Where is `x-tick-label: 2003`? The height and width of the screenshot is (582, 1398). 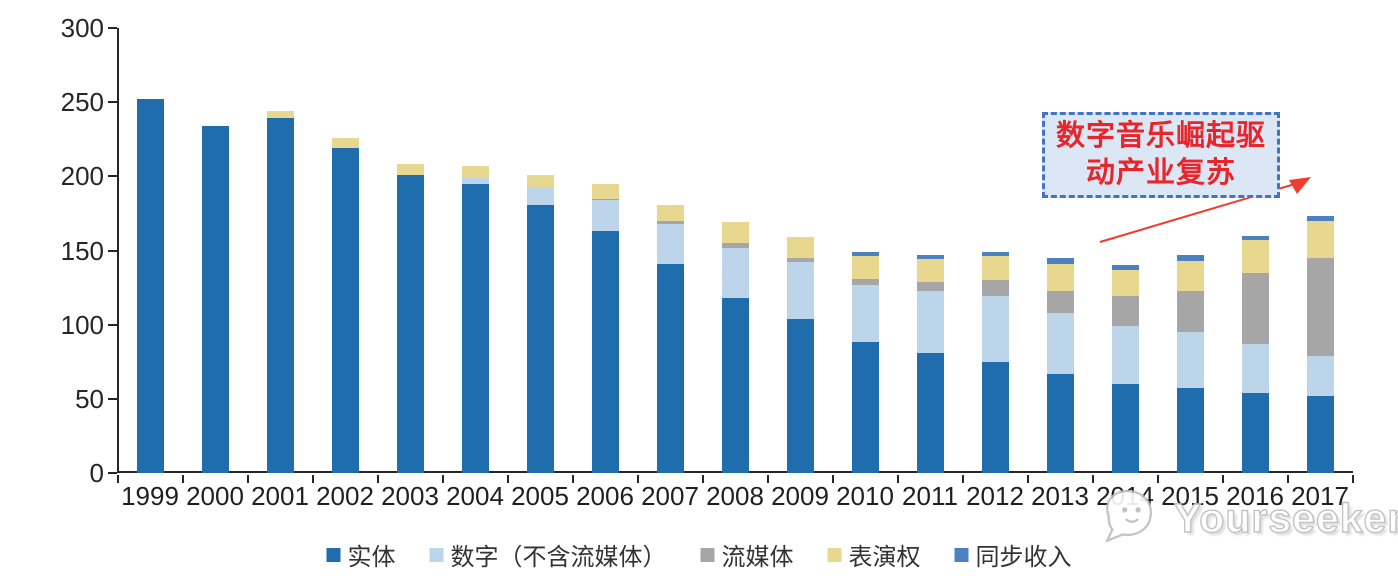 x-tick-label: 2003 is located at coordinates (410, 496).